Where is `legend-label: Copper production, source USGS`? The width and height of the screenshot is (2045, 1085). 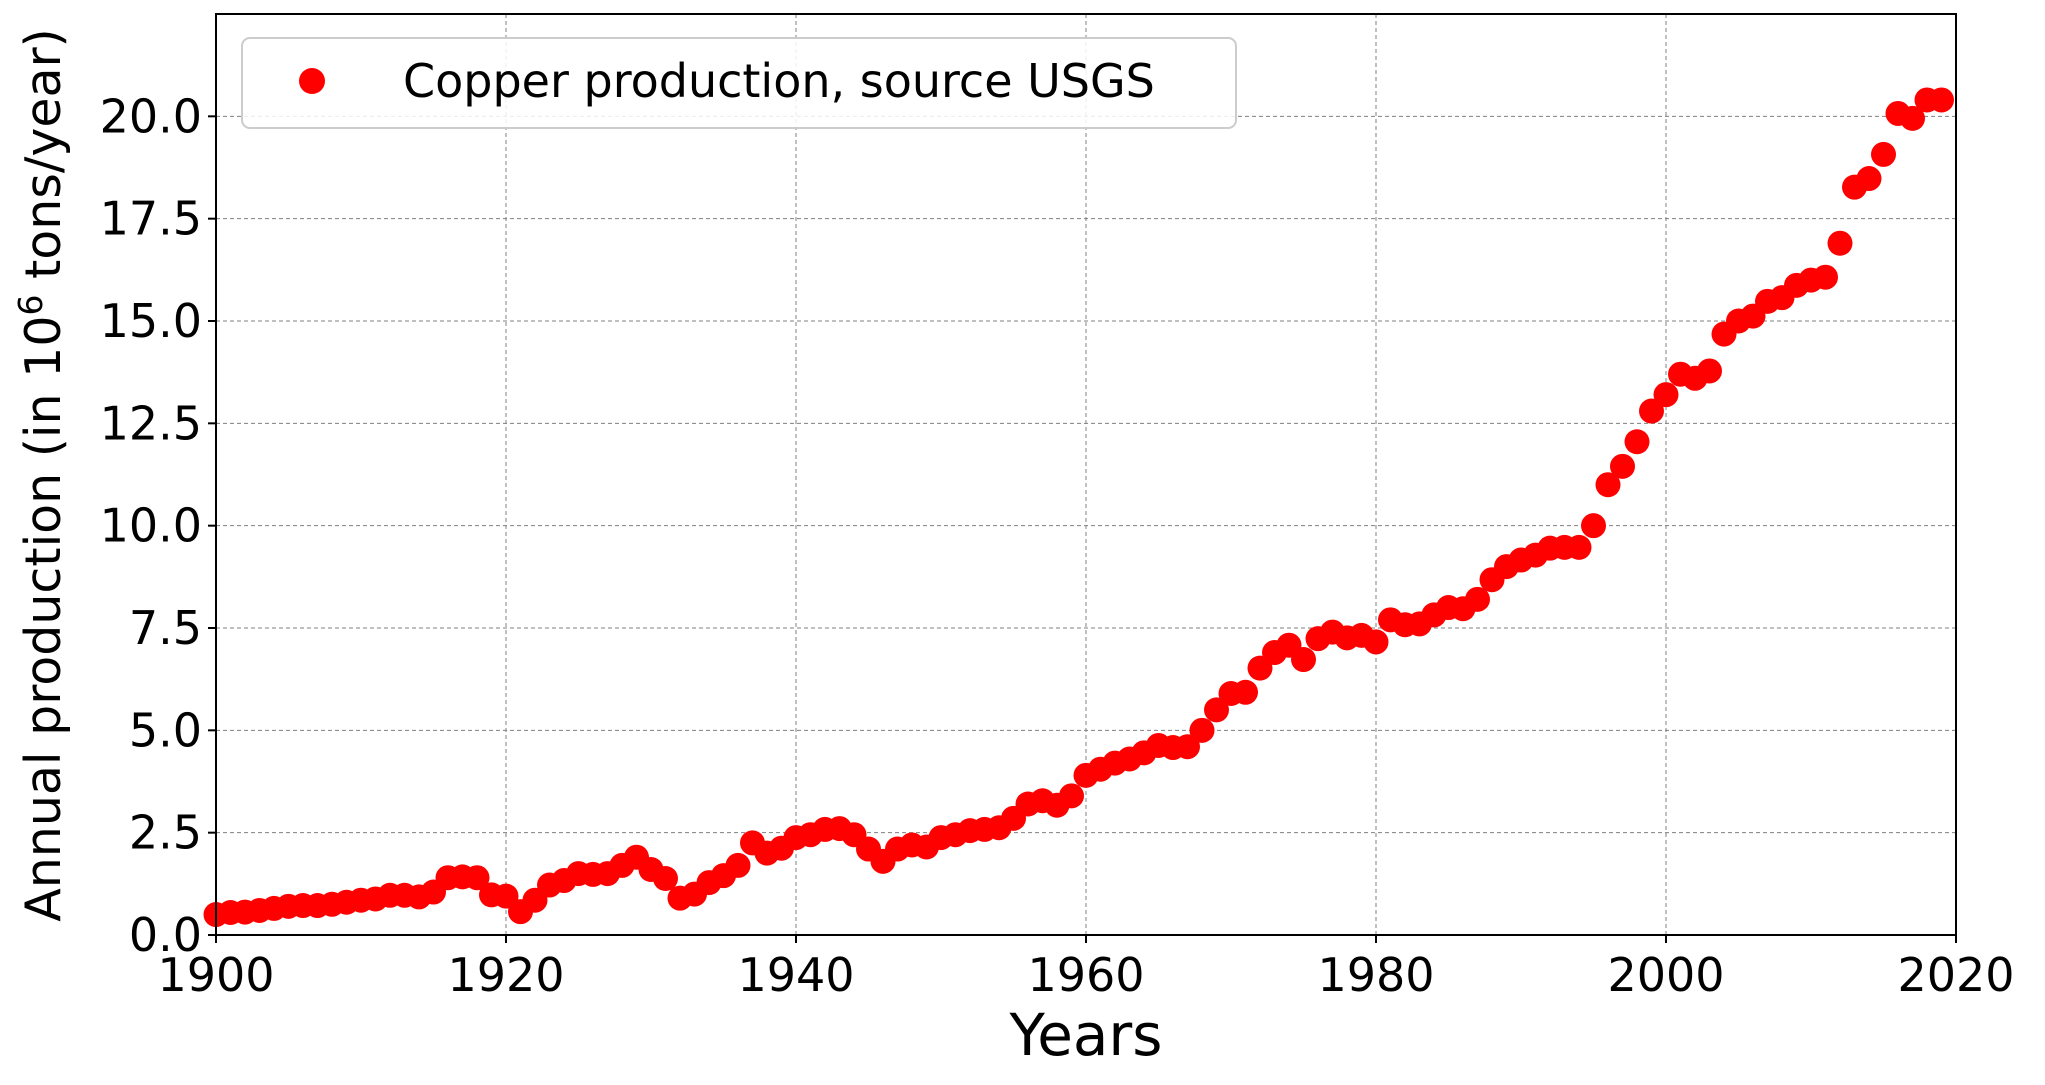 legend-label: Copper production, source USGS is located at coordinates (779, 81).